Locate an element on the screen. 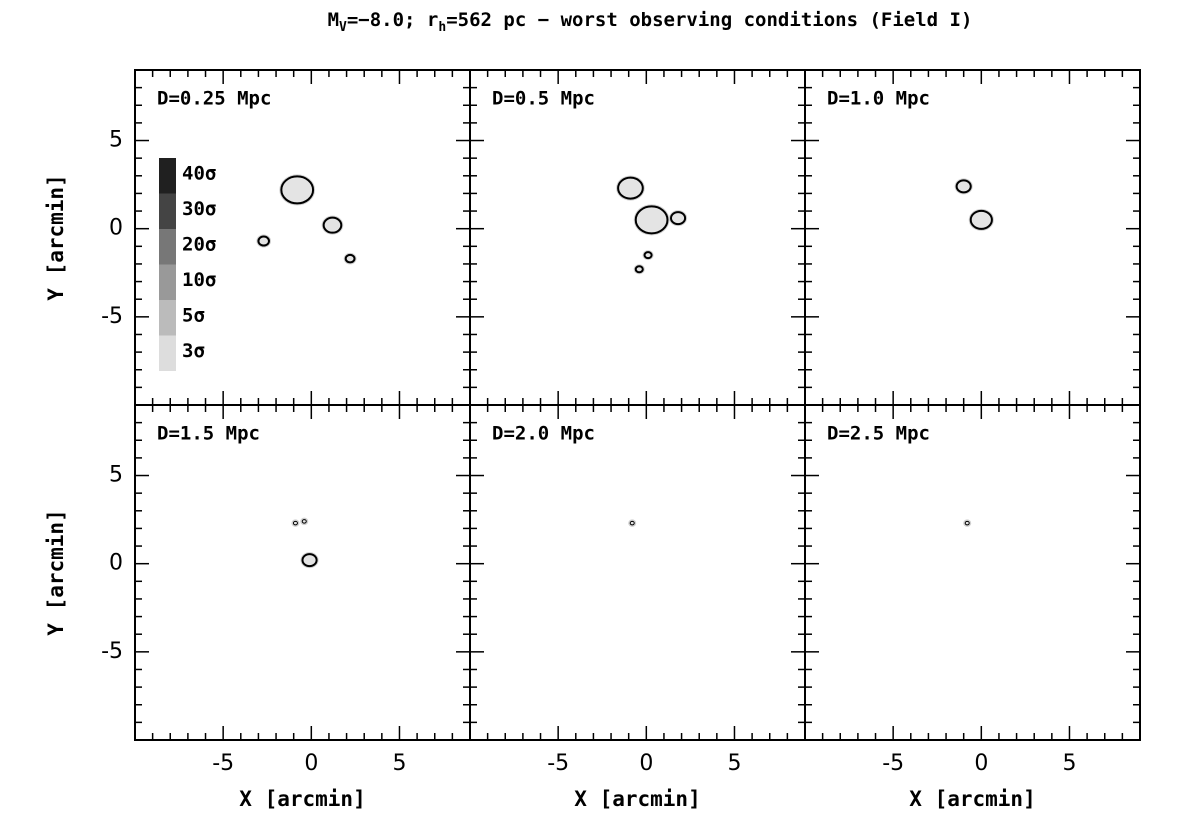 Image resolution: width=1200 pixels, height=835 pixels. title-part: M is located at coordinates (333, 20).